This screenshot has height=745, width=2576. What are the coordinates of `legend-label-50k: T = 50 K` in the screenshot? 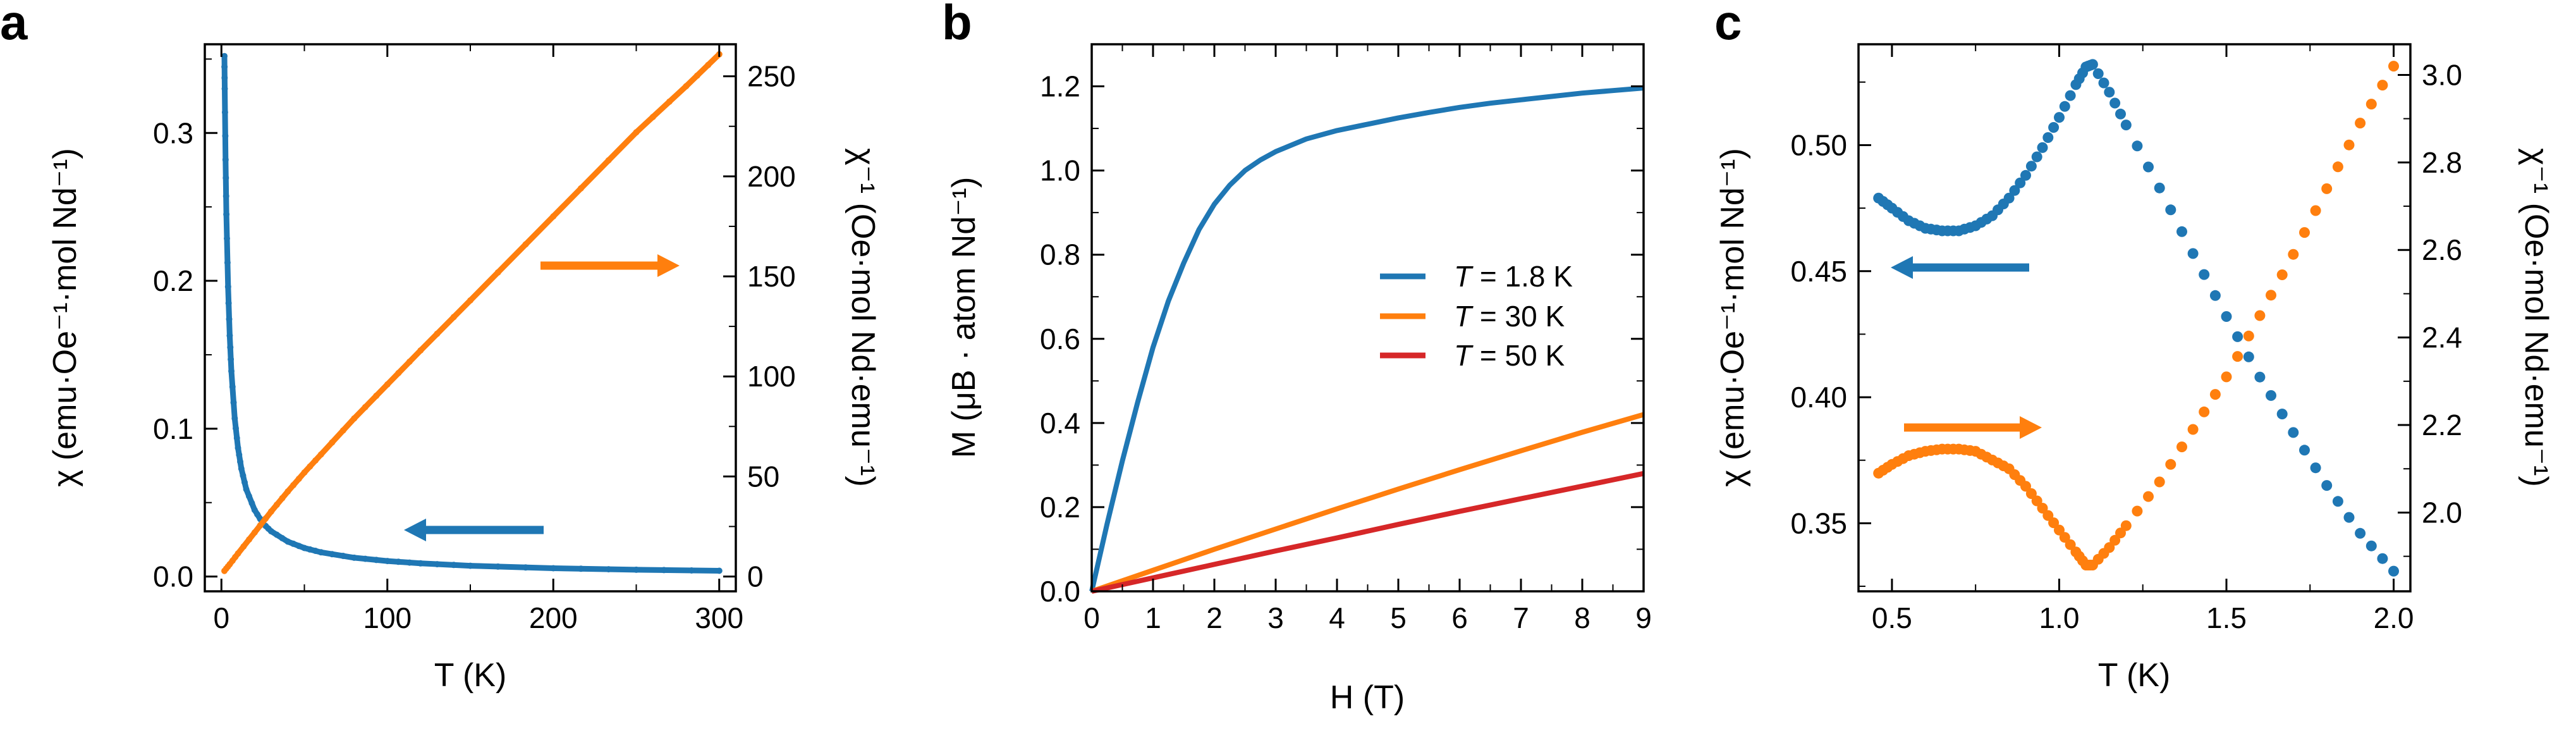 It's located at (1509, 355).